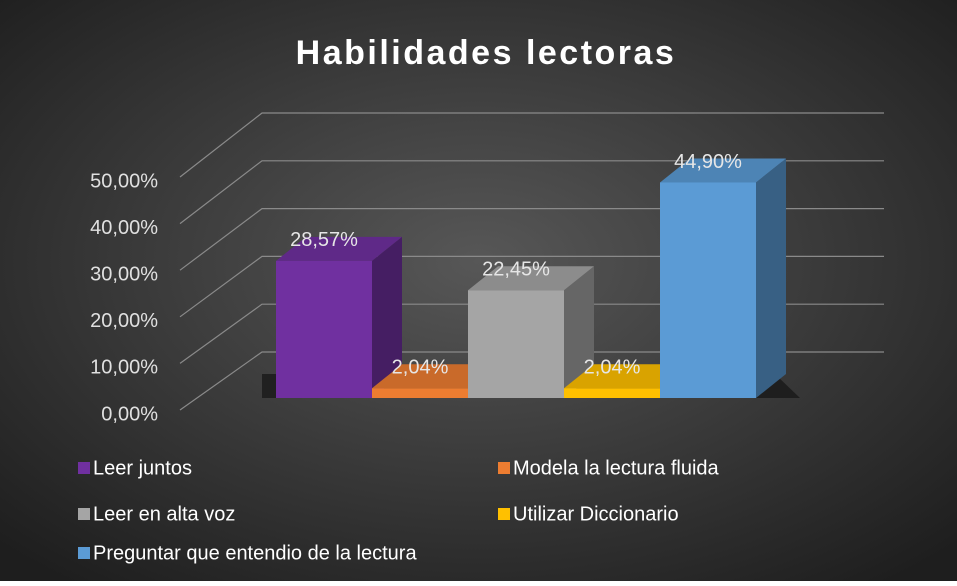  What do you see at coordinates (164, 514) in the screenshot?
I see `legend-label: Leer en alta voz` at bounding box center [164, 514].